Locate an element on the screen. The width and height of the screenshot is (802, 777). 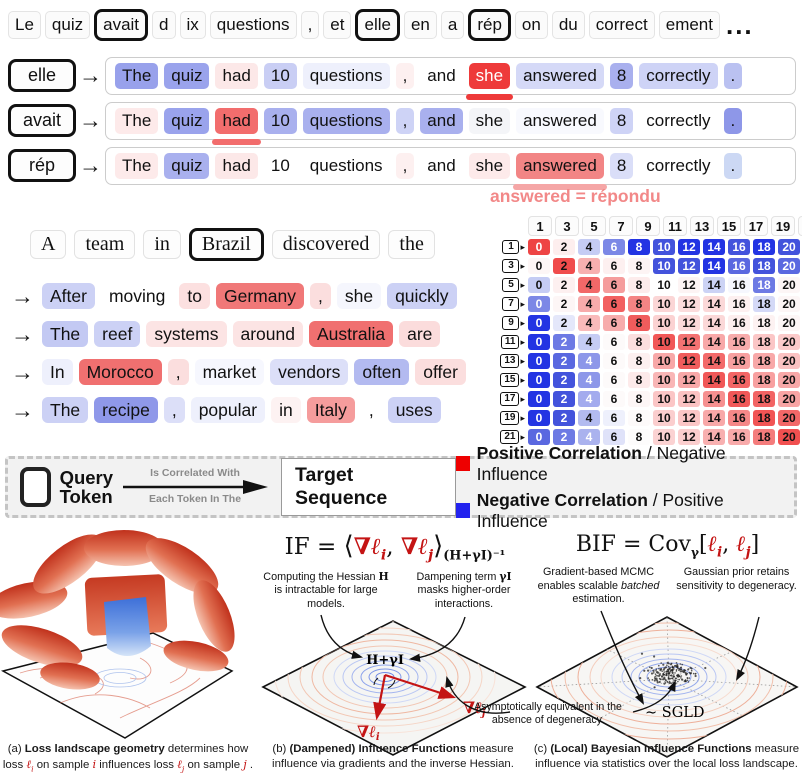
token: uses is located at coordinates (414, 410).